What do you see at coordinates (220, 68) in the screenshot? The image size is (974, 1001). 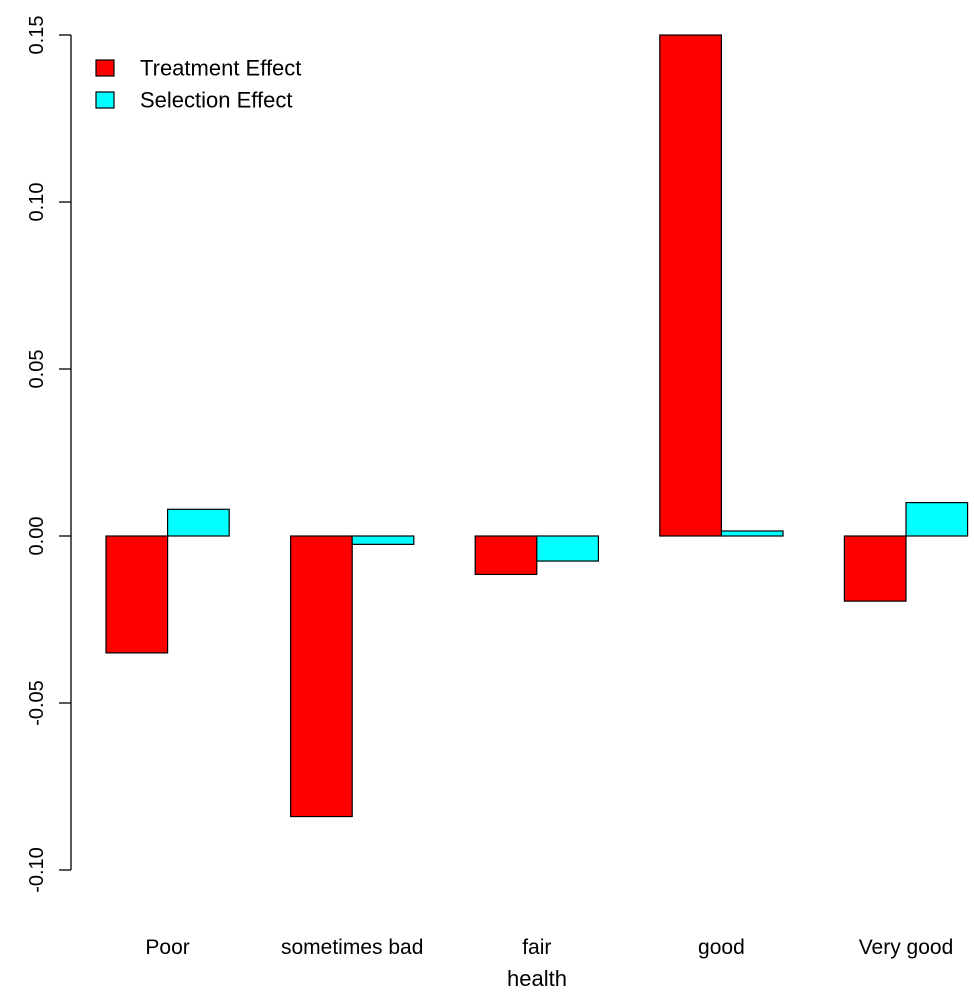 I see `legend-label: Treatment Effect` at bounding box center [220, 68].